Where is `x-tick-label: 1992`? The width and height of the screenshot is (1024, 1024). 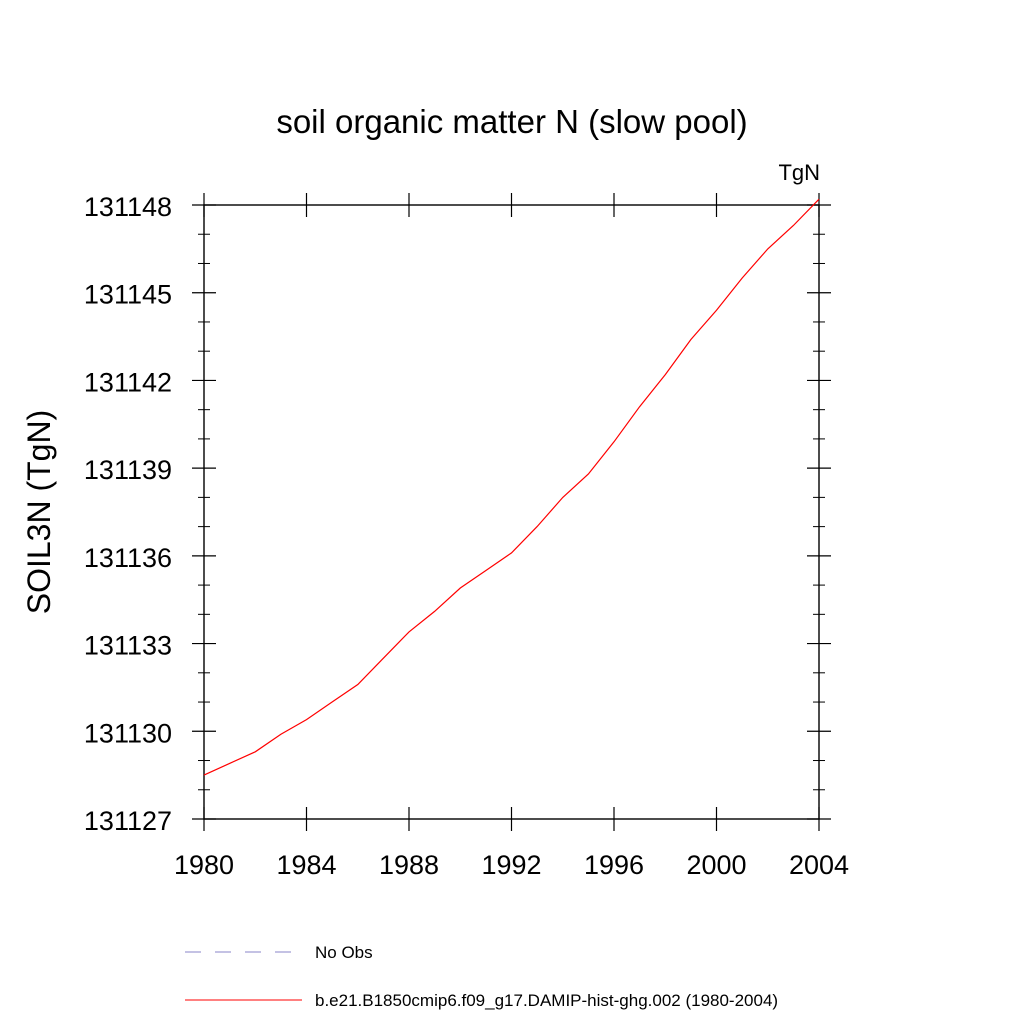
x-tick-label: 1992 is located at coordinates (511, 865).